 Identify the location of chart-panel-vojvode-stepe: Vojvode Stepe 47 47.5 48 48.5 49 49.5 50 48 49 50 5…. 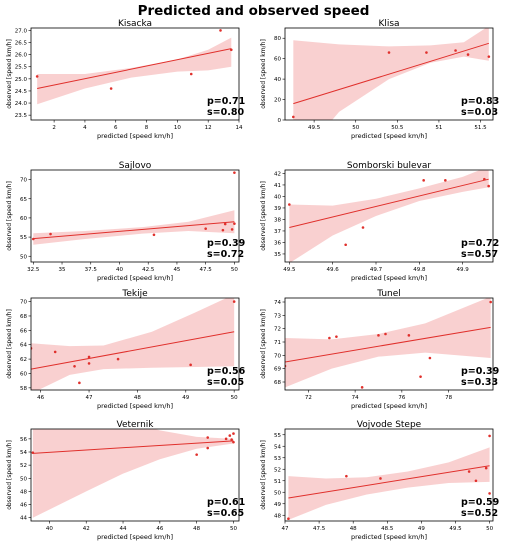
(380, 483).